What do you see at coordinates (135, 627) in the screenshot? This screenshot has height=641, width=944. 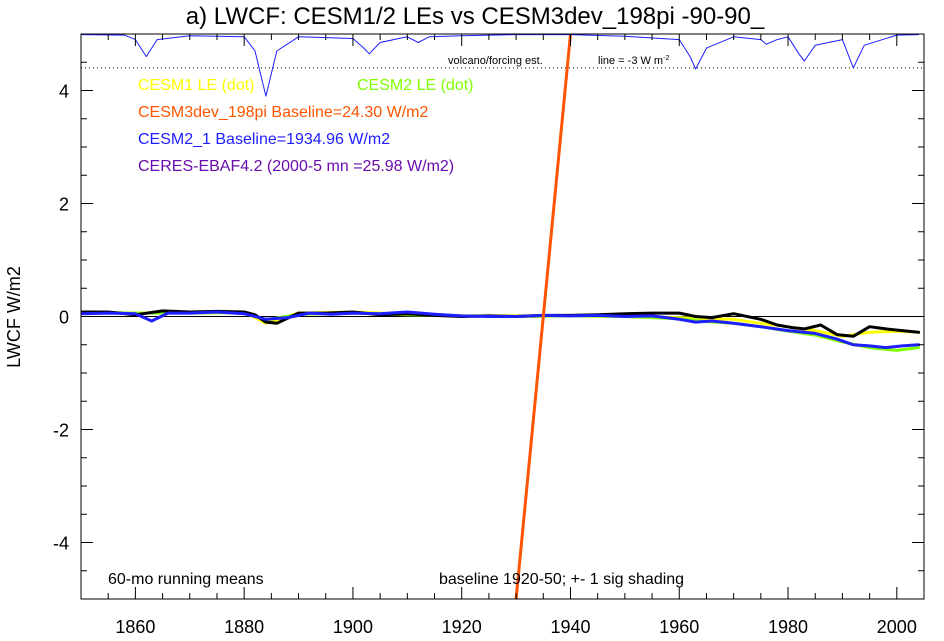 I see `x-tick-label: 1860` at bounding box center [135, 627].